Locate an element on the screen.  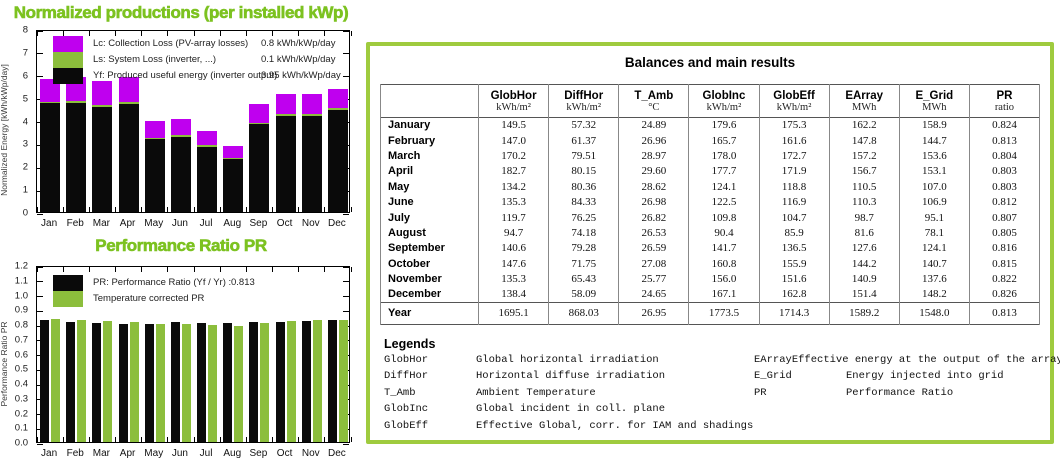
y-tick-label: 0.7 is located at coordinates (21, 340).